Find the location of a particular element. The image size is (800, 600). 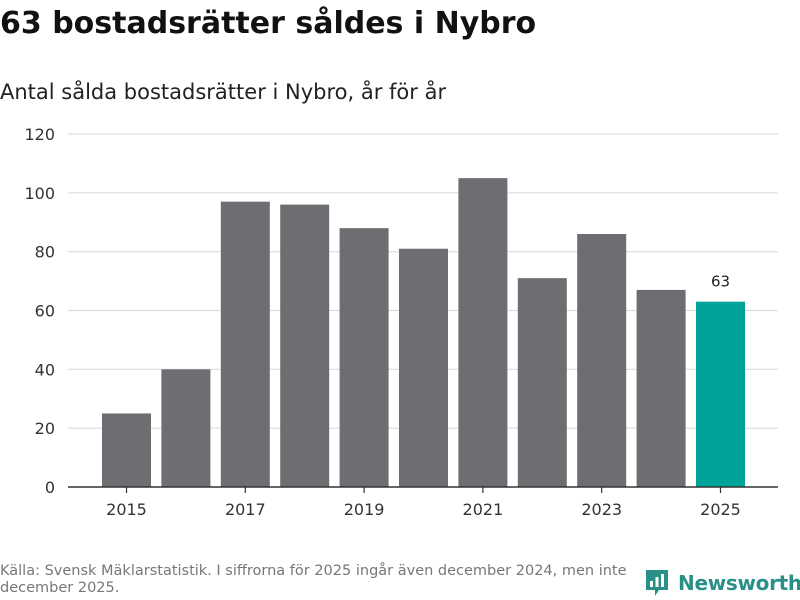

bar-2022 is located at coordinates (542, 382).